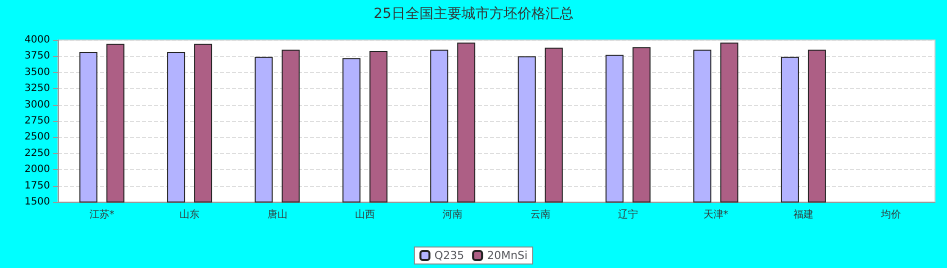 Image resolution: width=947 pixels, height=268 pixels. I want to click on y-tick-label: 3000, so click(37, 104).